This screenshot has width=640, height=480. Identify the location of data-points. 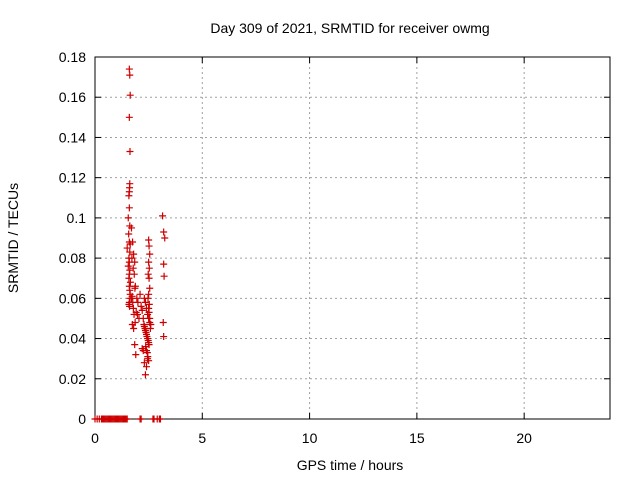
(130, 244).